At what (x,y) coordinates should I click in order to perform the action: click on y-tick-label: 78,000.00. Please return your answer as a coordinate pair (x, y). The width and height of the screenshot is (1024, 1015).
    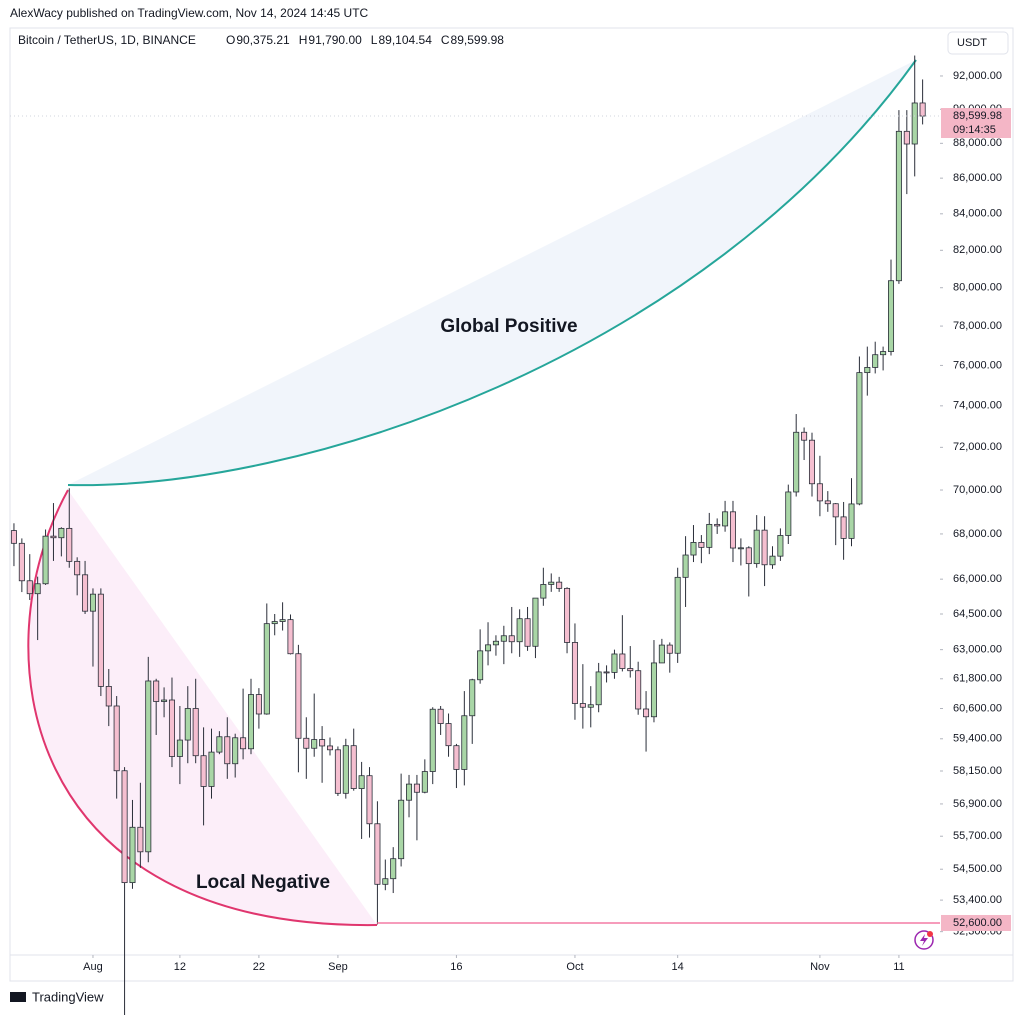
    Looking at the image, I should click on (977, 326).